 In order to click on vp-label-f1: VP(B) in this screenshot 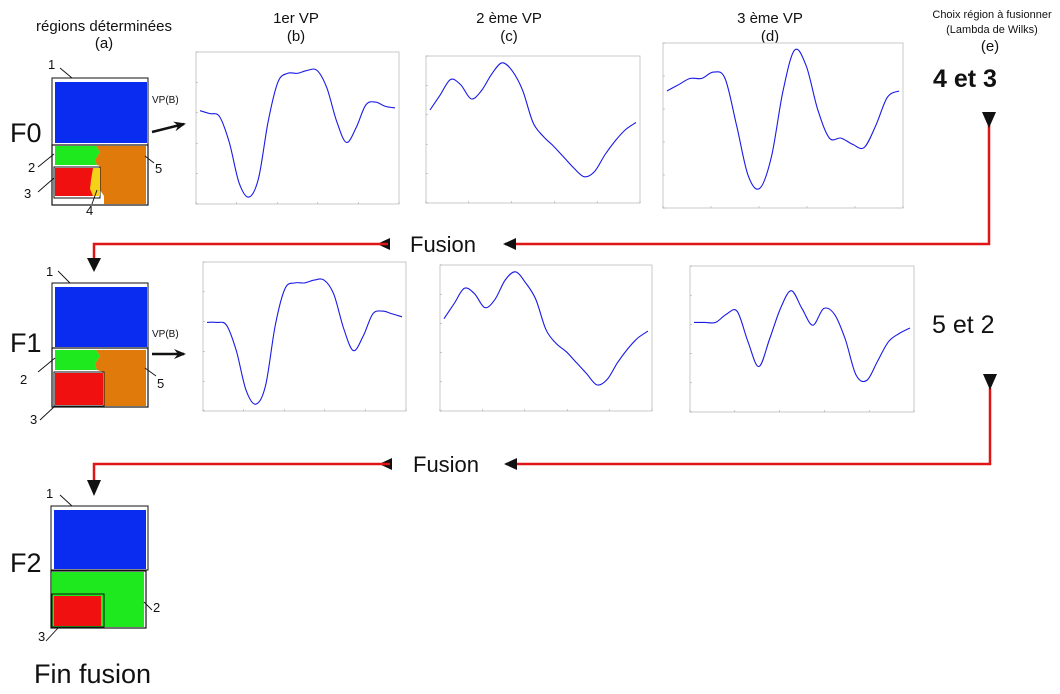, I will do `click(165, 334)`.